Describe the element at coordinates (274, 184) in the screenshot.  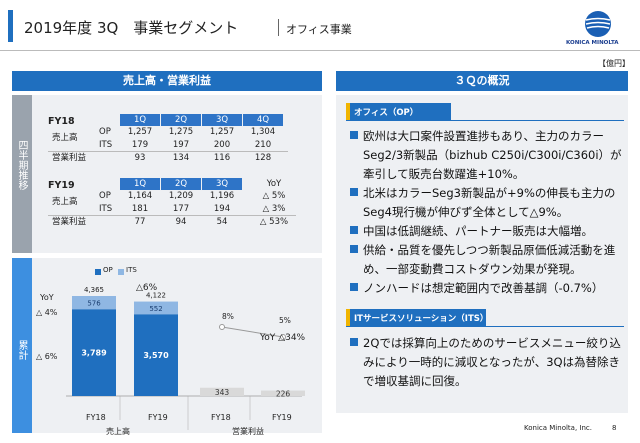
I see `fy19-yoy-header: YoY` at that location.